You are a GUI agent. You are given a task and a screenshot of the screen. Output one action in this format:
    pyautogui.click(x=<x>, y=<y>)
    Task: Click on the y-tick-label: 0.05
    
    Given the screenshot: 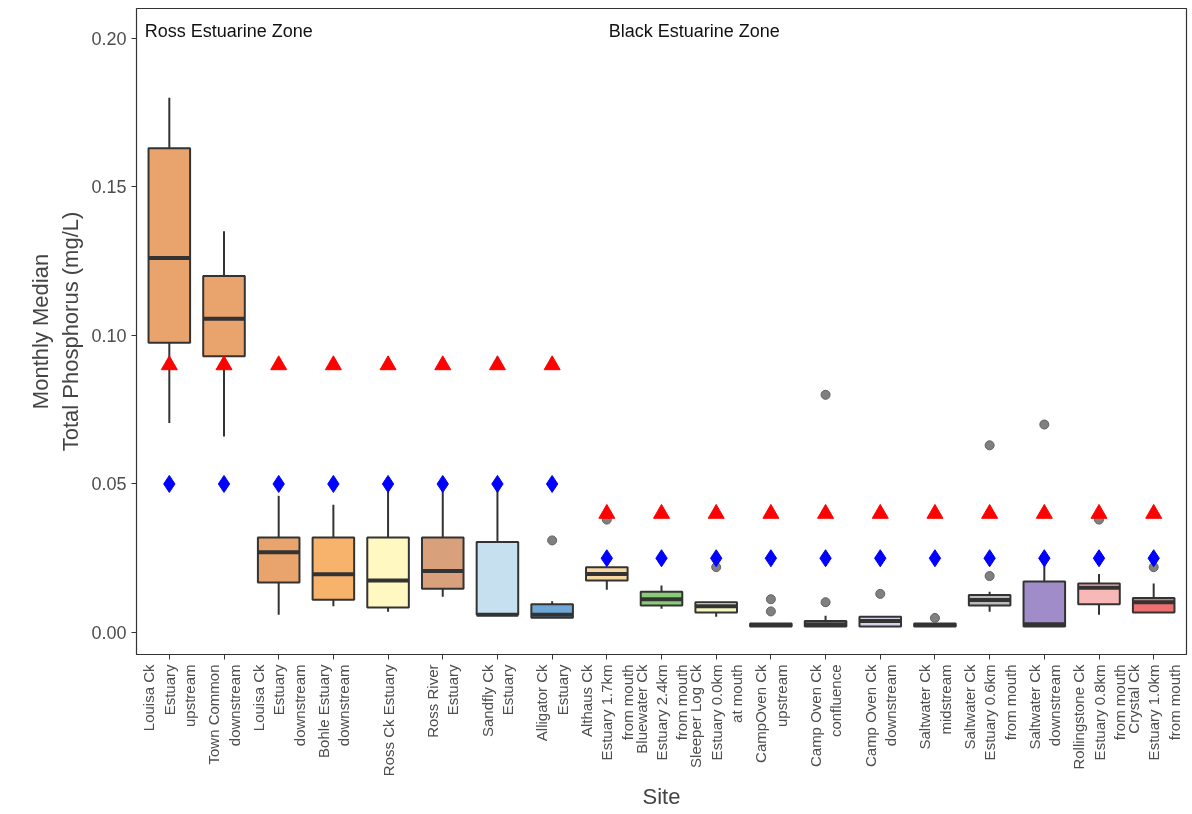 What is the action you would take?
    pyautogui.click(x=109, y=484)
    